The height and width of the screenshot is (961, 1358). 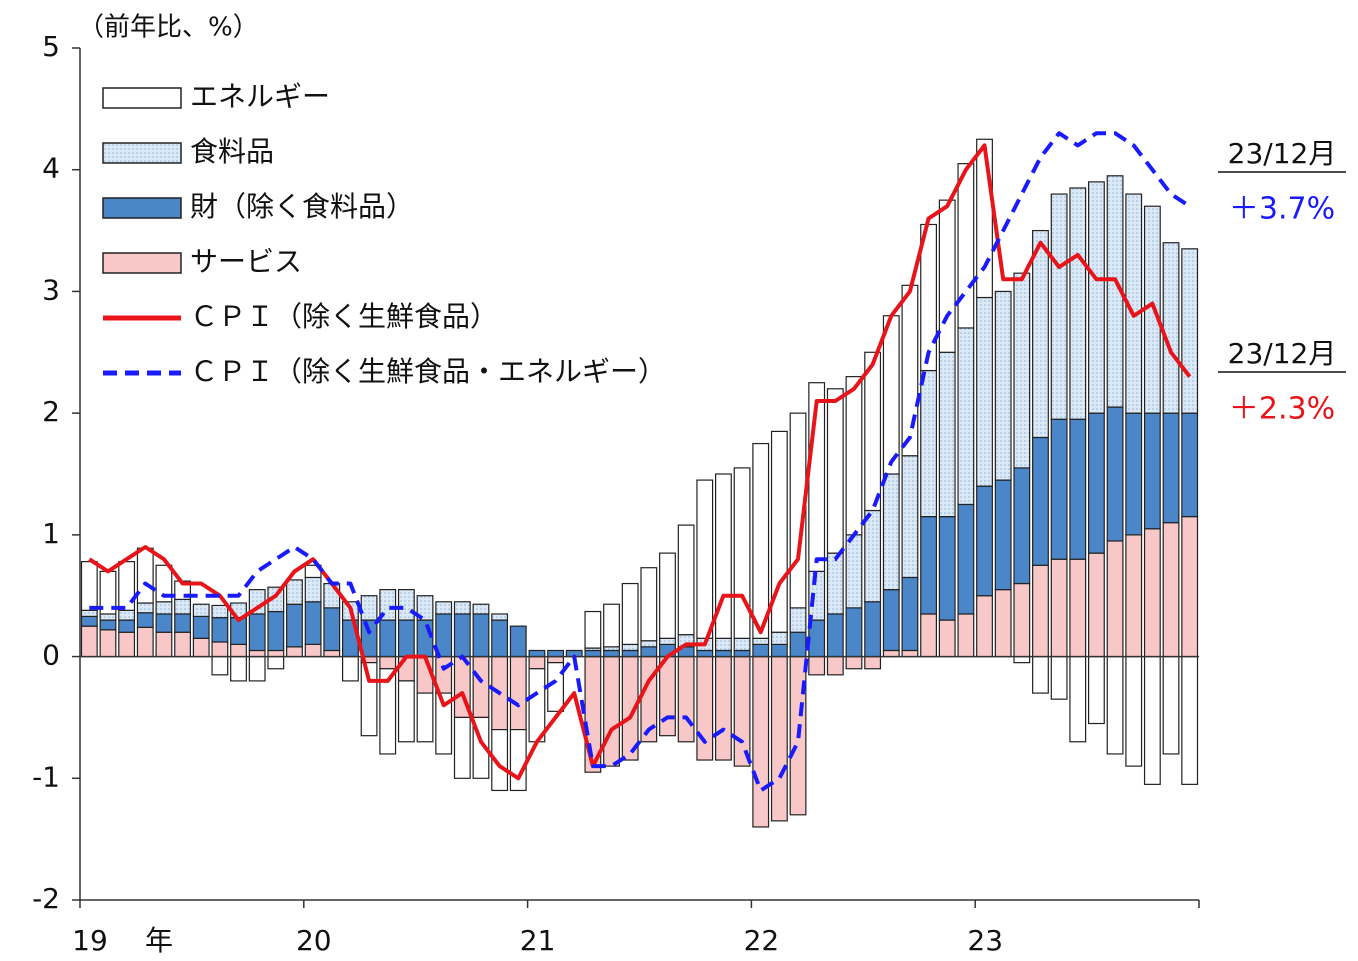 I want to click on legend-label: ＣＰＩ（除く生鮮食品・エネルギー）, so click(x=428, y=371).